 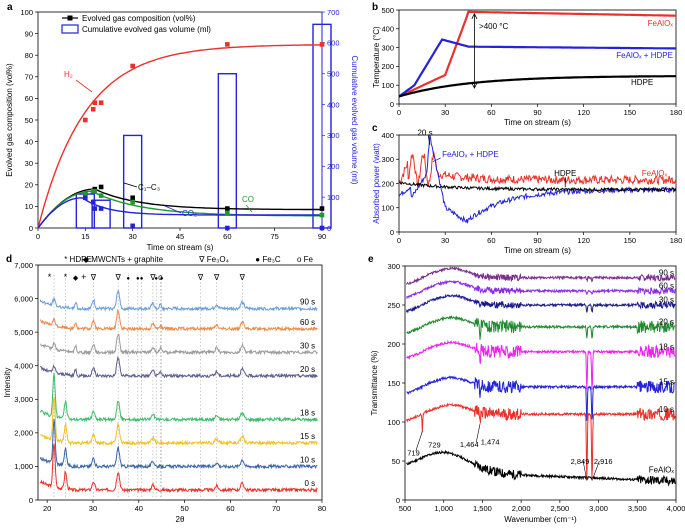 What do you see at coordinates (387, 10) in the screenshot?
I see `panel-b-ytick-label: 500` at bounding box center [387, 10].